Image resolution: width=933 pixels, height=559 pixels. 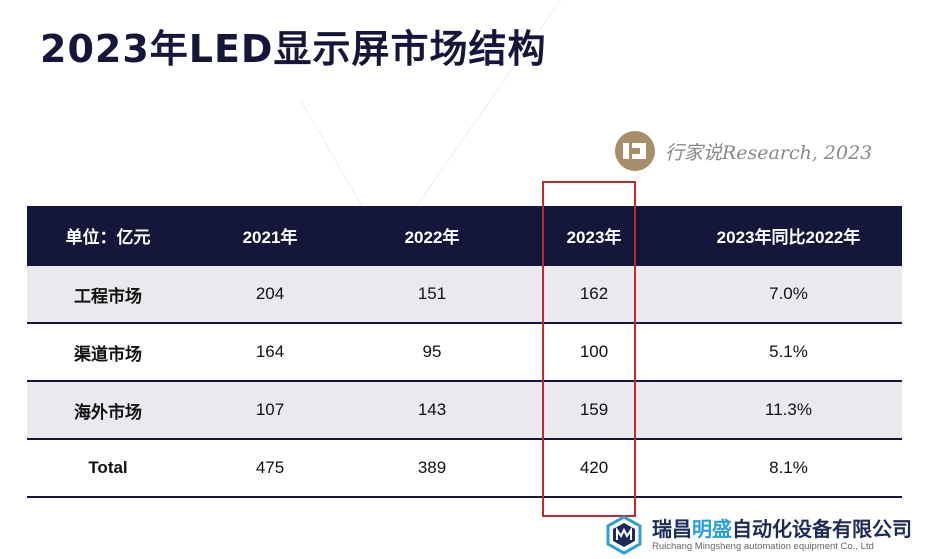 I want to click on header-2022: 2022年, so click(x=432, y=235).